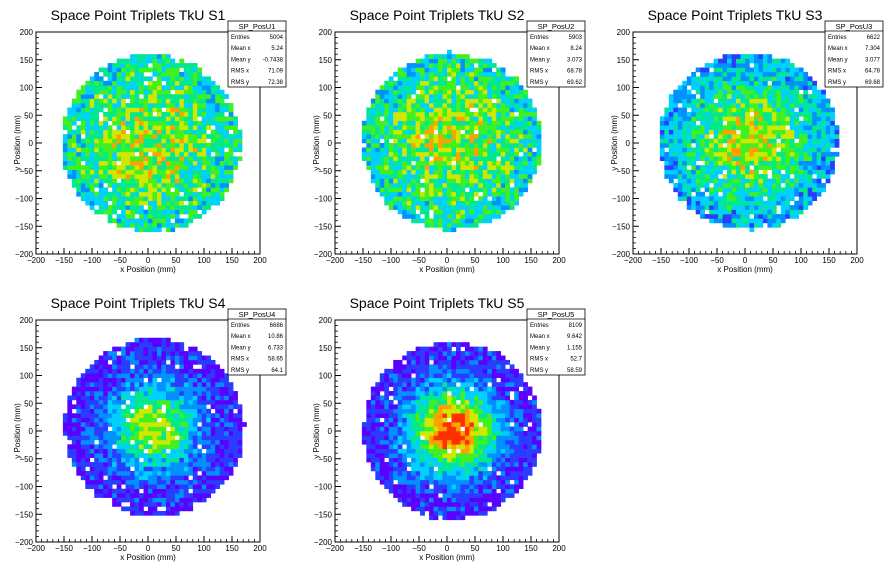 The image size is (896, 579). What do you see at coordinates (323, 254) in the screenshot?
I see `y-tick-label: −200` at bounding box center [323, 254].